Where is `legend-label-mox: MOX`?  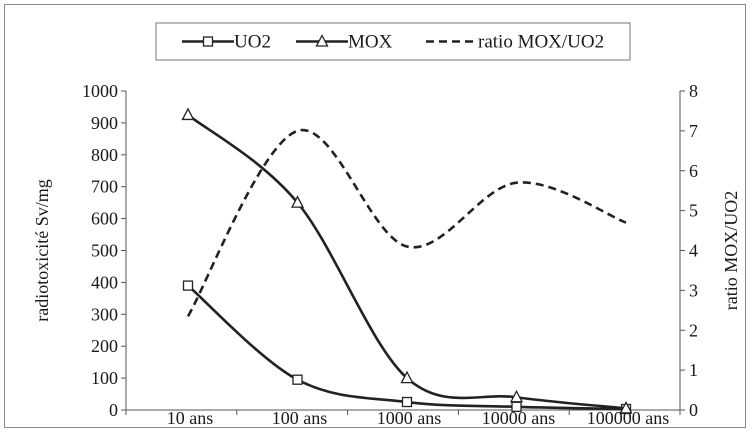 legend-label-mox: MOX is located at coordinates (370, 42).